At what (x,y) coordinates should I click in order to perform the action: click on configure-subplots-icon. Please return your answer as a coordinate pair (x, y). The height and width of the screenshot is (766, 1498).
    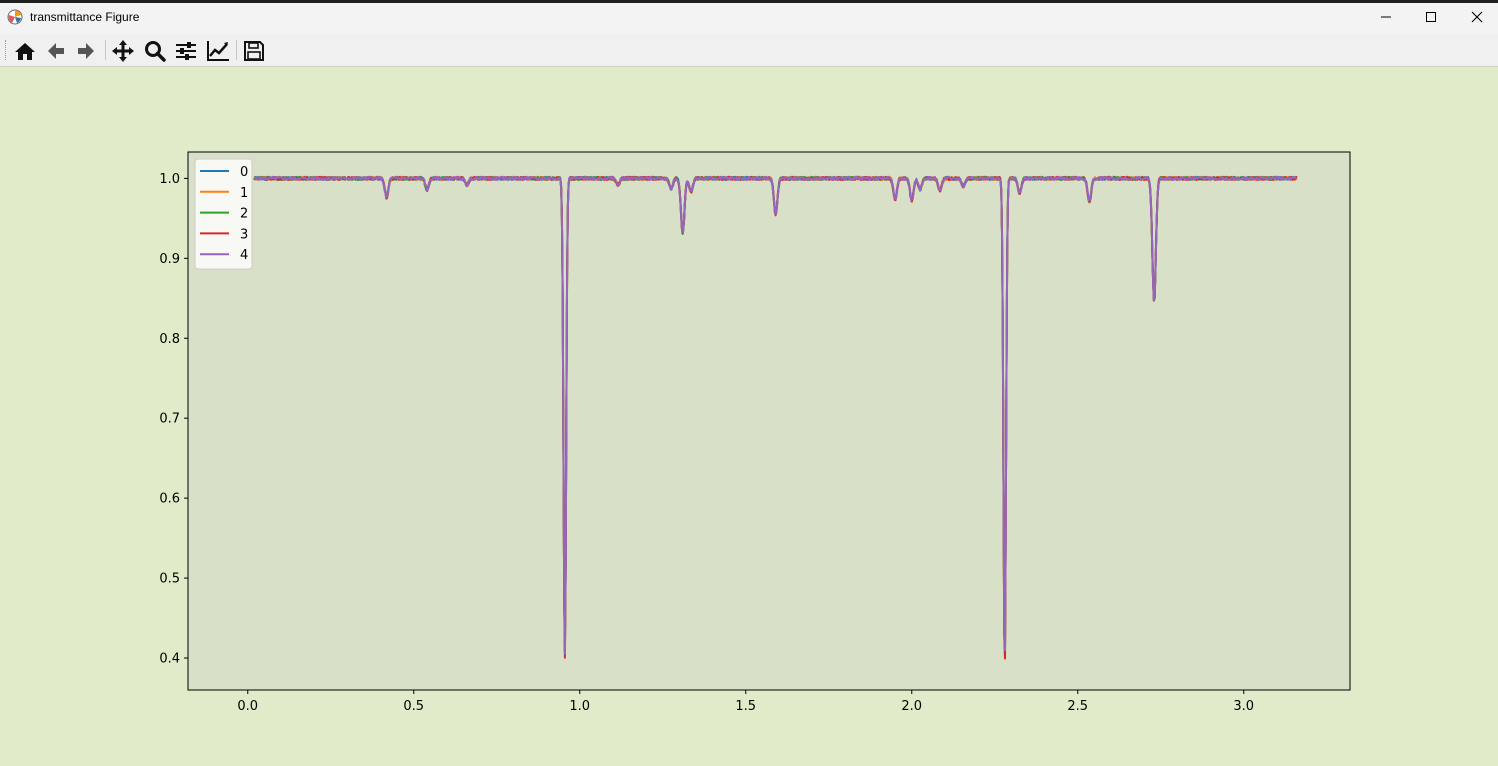
    Looking at the image, I should click on (186, 51).